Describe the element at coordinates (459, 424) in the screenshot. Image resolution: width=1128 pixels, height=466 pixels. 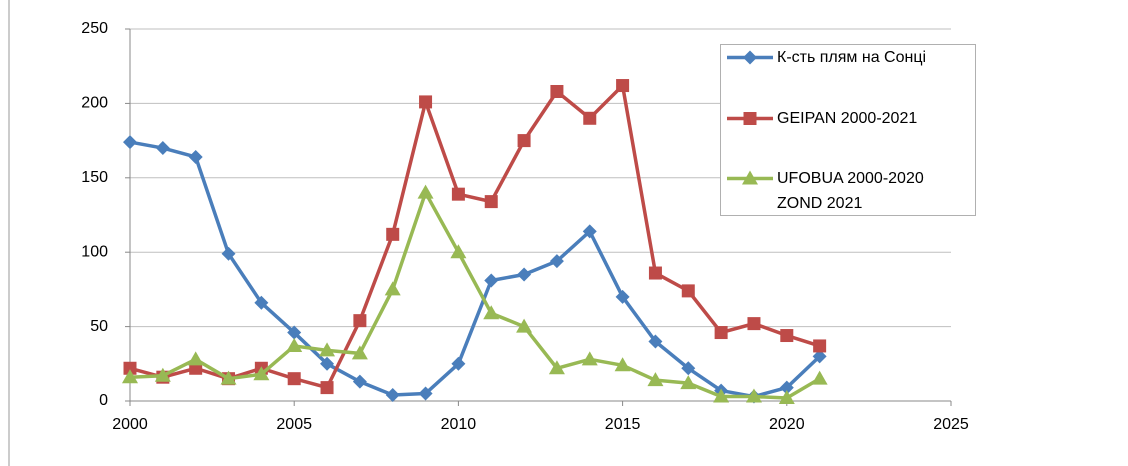
I see `x-tick-label: 2010` at that location.